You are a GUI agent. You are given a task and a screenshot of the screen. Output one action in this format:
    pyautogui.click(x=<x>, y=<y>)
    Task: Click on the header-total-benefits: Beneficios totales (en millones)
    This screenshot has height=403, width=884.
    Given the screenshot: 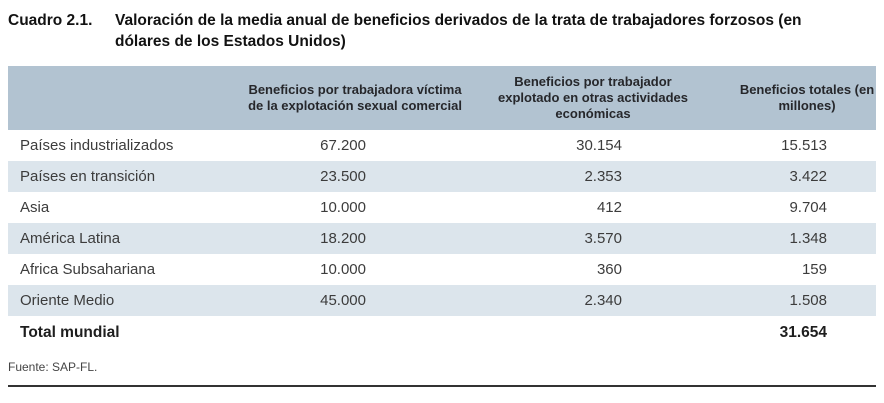 What is the action you would take?
    pyautogui.click(x=792, y=98)
    